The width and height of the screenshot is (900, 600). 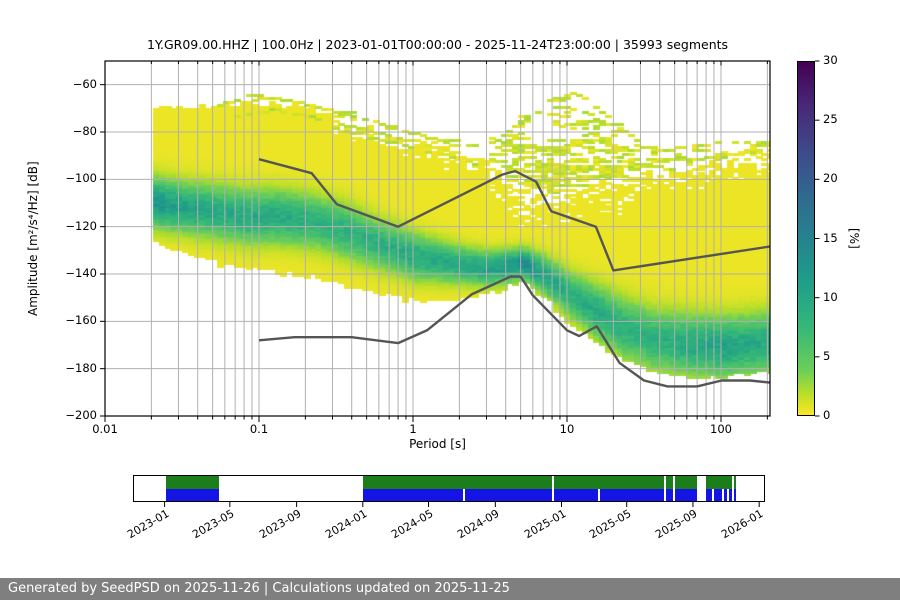 I want to click on coverage-segments, so click(x=449, y=488).